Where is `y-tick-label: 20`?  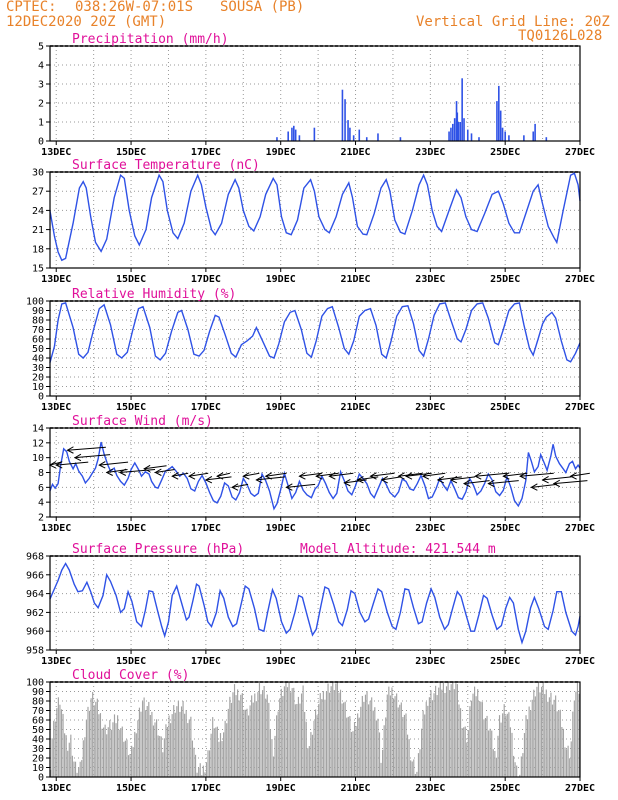
y-tick-label: 20 is located at coordinates (38, 378).